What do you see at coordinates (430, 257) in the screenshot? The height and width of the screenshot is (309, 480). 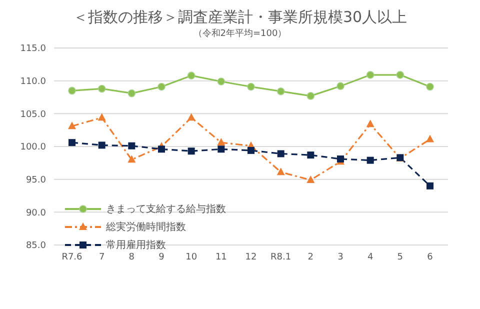 I see `x-tick-label: 6` at bounding box center [430, 257].